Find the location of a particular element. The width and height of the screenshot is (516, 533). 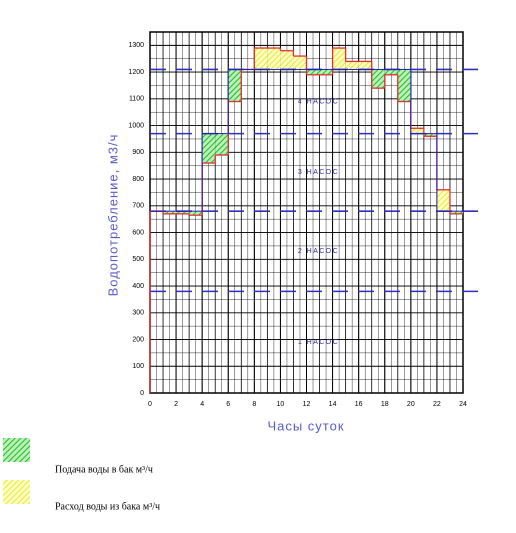

y-tick-label: 200 is located at coordinates (138, 339).